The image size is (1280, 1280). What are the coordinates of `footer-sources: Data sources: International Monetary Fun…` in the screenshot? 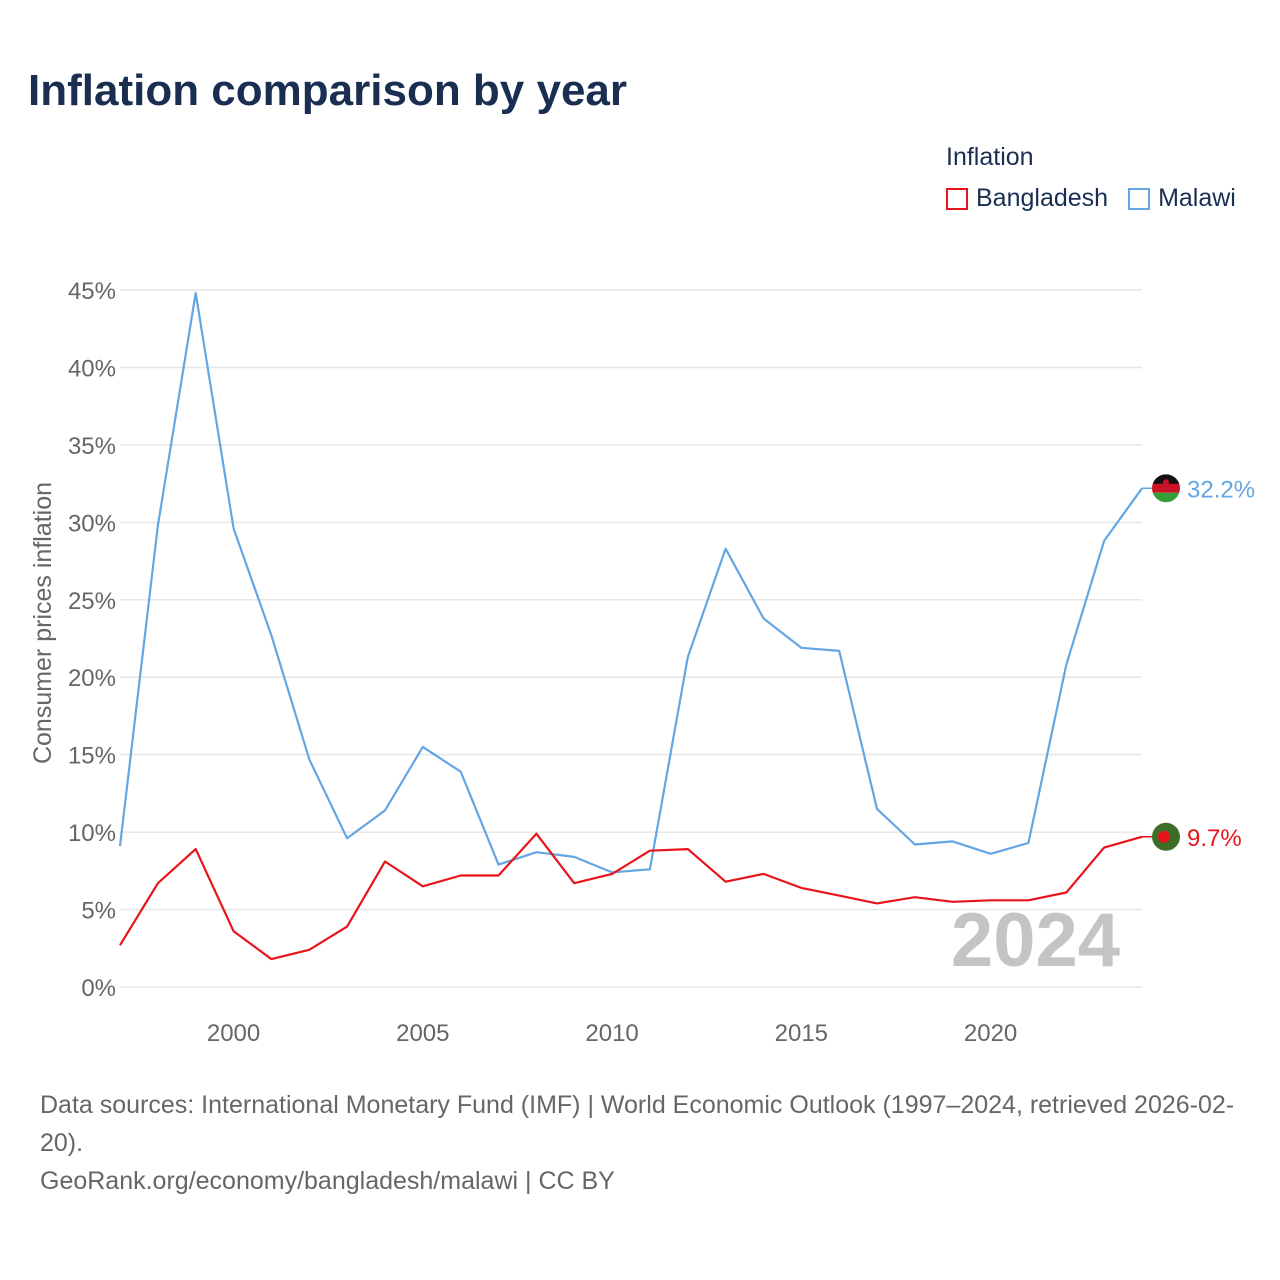 It's located at (637, 1124).